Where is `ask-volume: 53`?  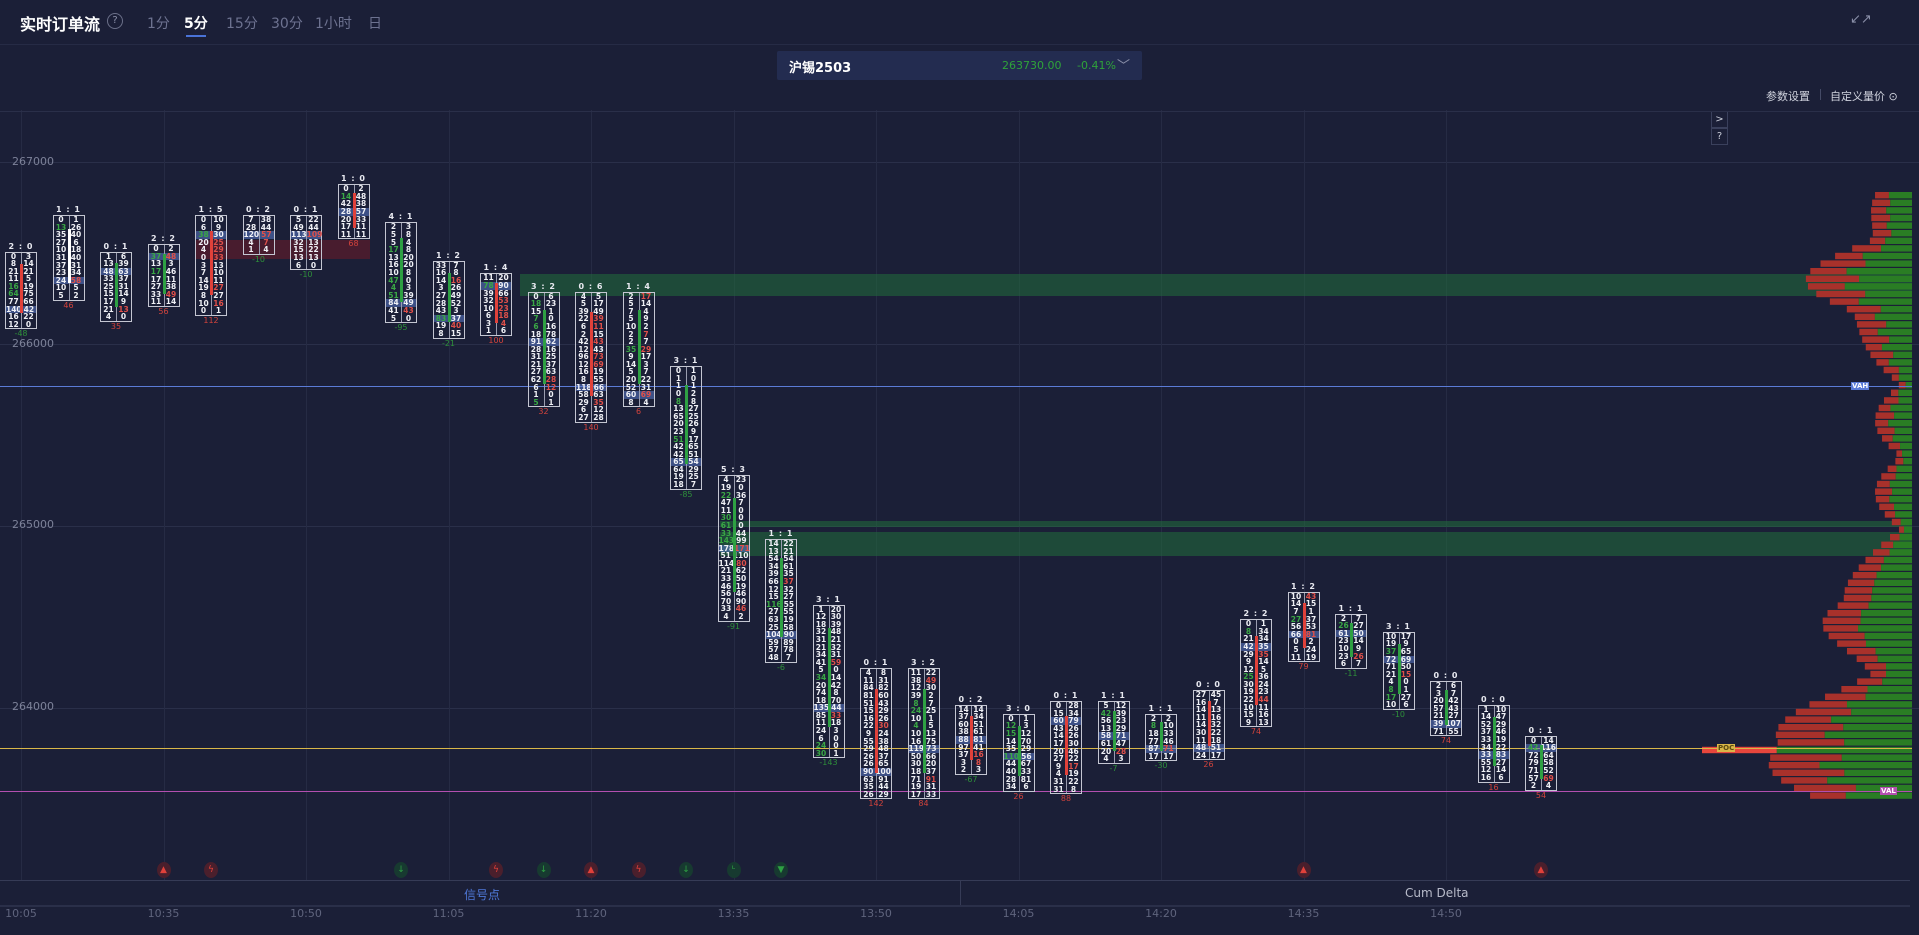
ask-volume: 53 is located at coordinates (503, 301).